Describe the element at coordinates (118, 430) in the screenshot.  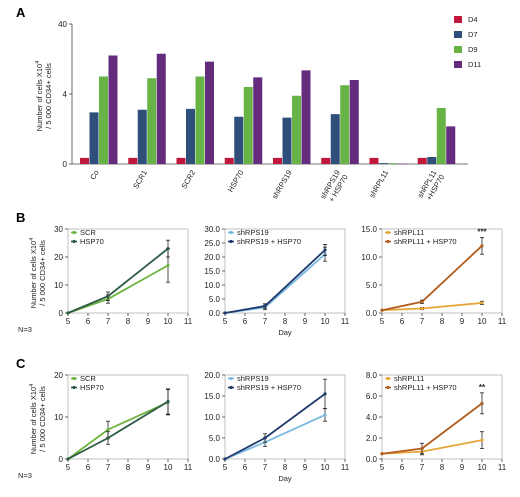
I see `series-line-hsp70` at that location.